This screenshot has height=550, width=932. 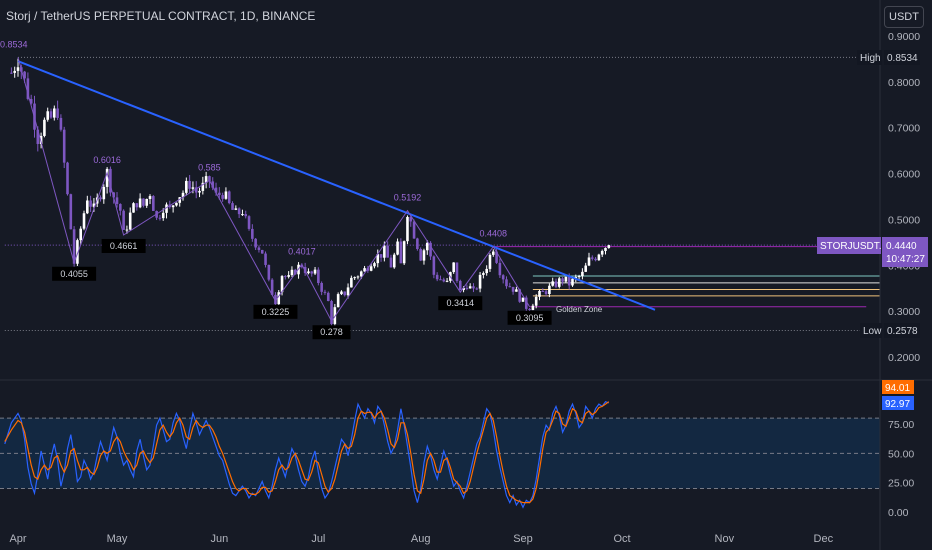 I want to click on price-tick-label: 0.6000, so click(x=904, y=175).